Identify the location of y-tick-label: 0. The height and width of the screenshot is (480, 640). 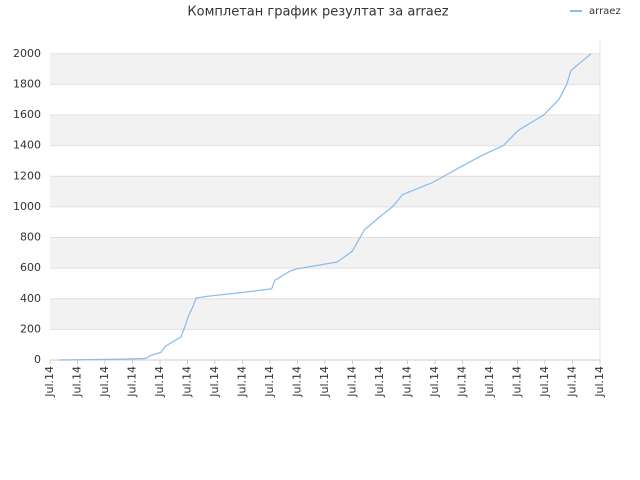
(37, 359).